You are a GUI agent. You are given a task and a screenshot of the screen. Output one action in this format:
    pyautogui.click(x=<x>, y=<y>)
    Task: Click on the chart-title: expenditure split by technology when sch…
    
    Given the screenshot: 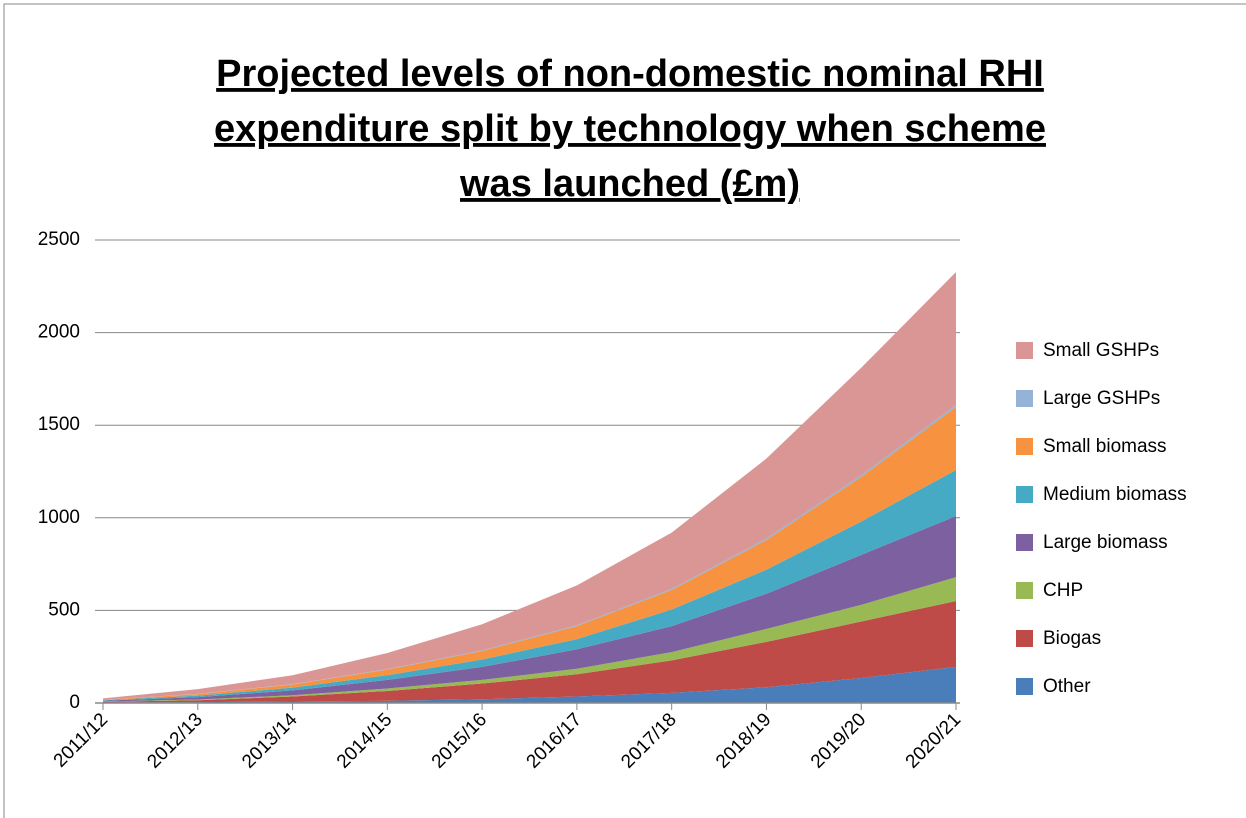 What is the action you would take?
    pyautogui.click(x=630, y=129)
    